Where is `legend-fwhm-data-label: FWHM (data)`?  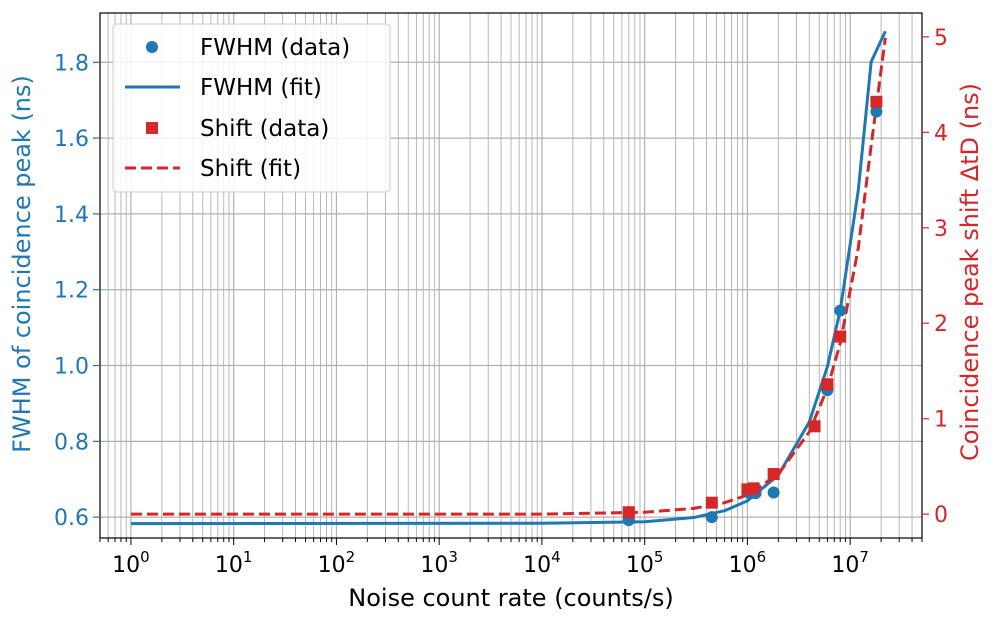 legend-fwhm-data-label: FWHM (data) is located at coordinates (275, 48).